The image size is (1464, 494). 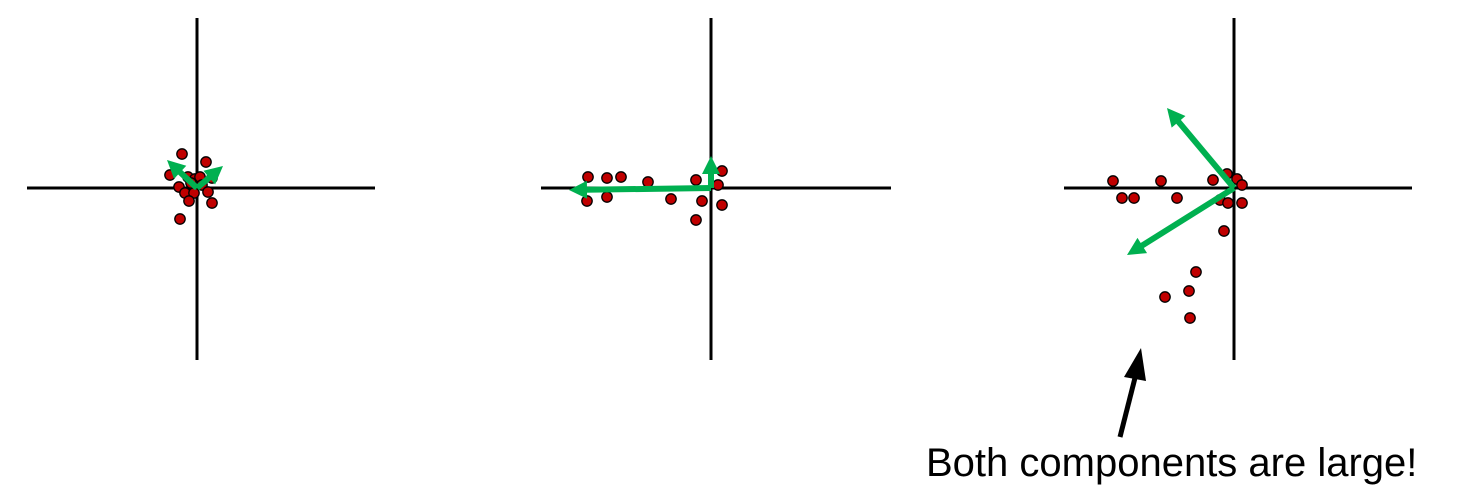 What do you see at coordinates (1131, 393) in the screenshot?
I see `callout-arrow` at bounding box center [1131, 393].